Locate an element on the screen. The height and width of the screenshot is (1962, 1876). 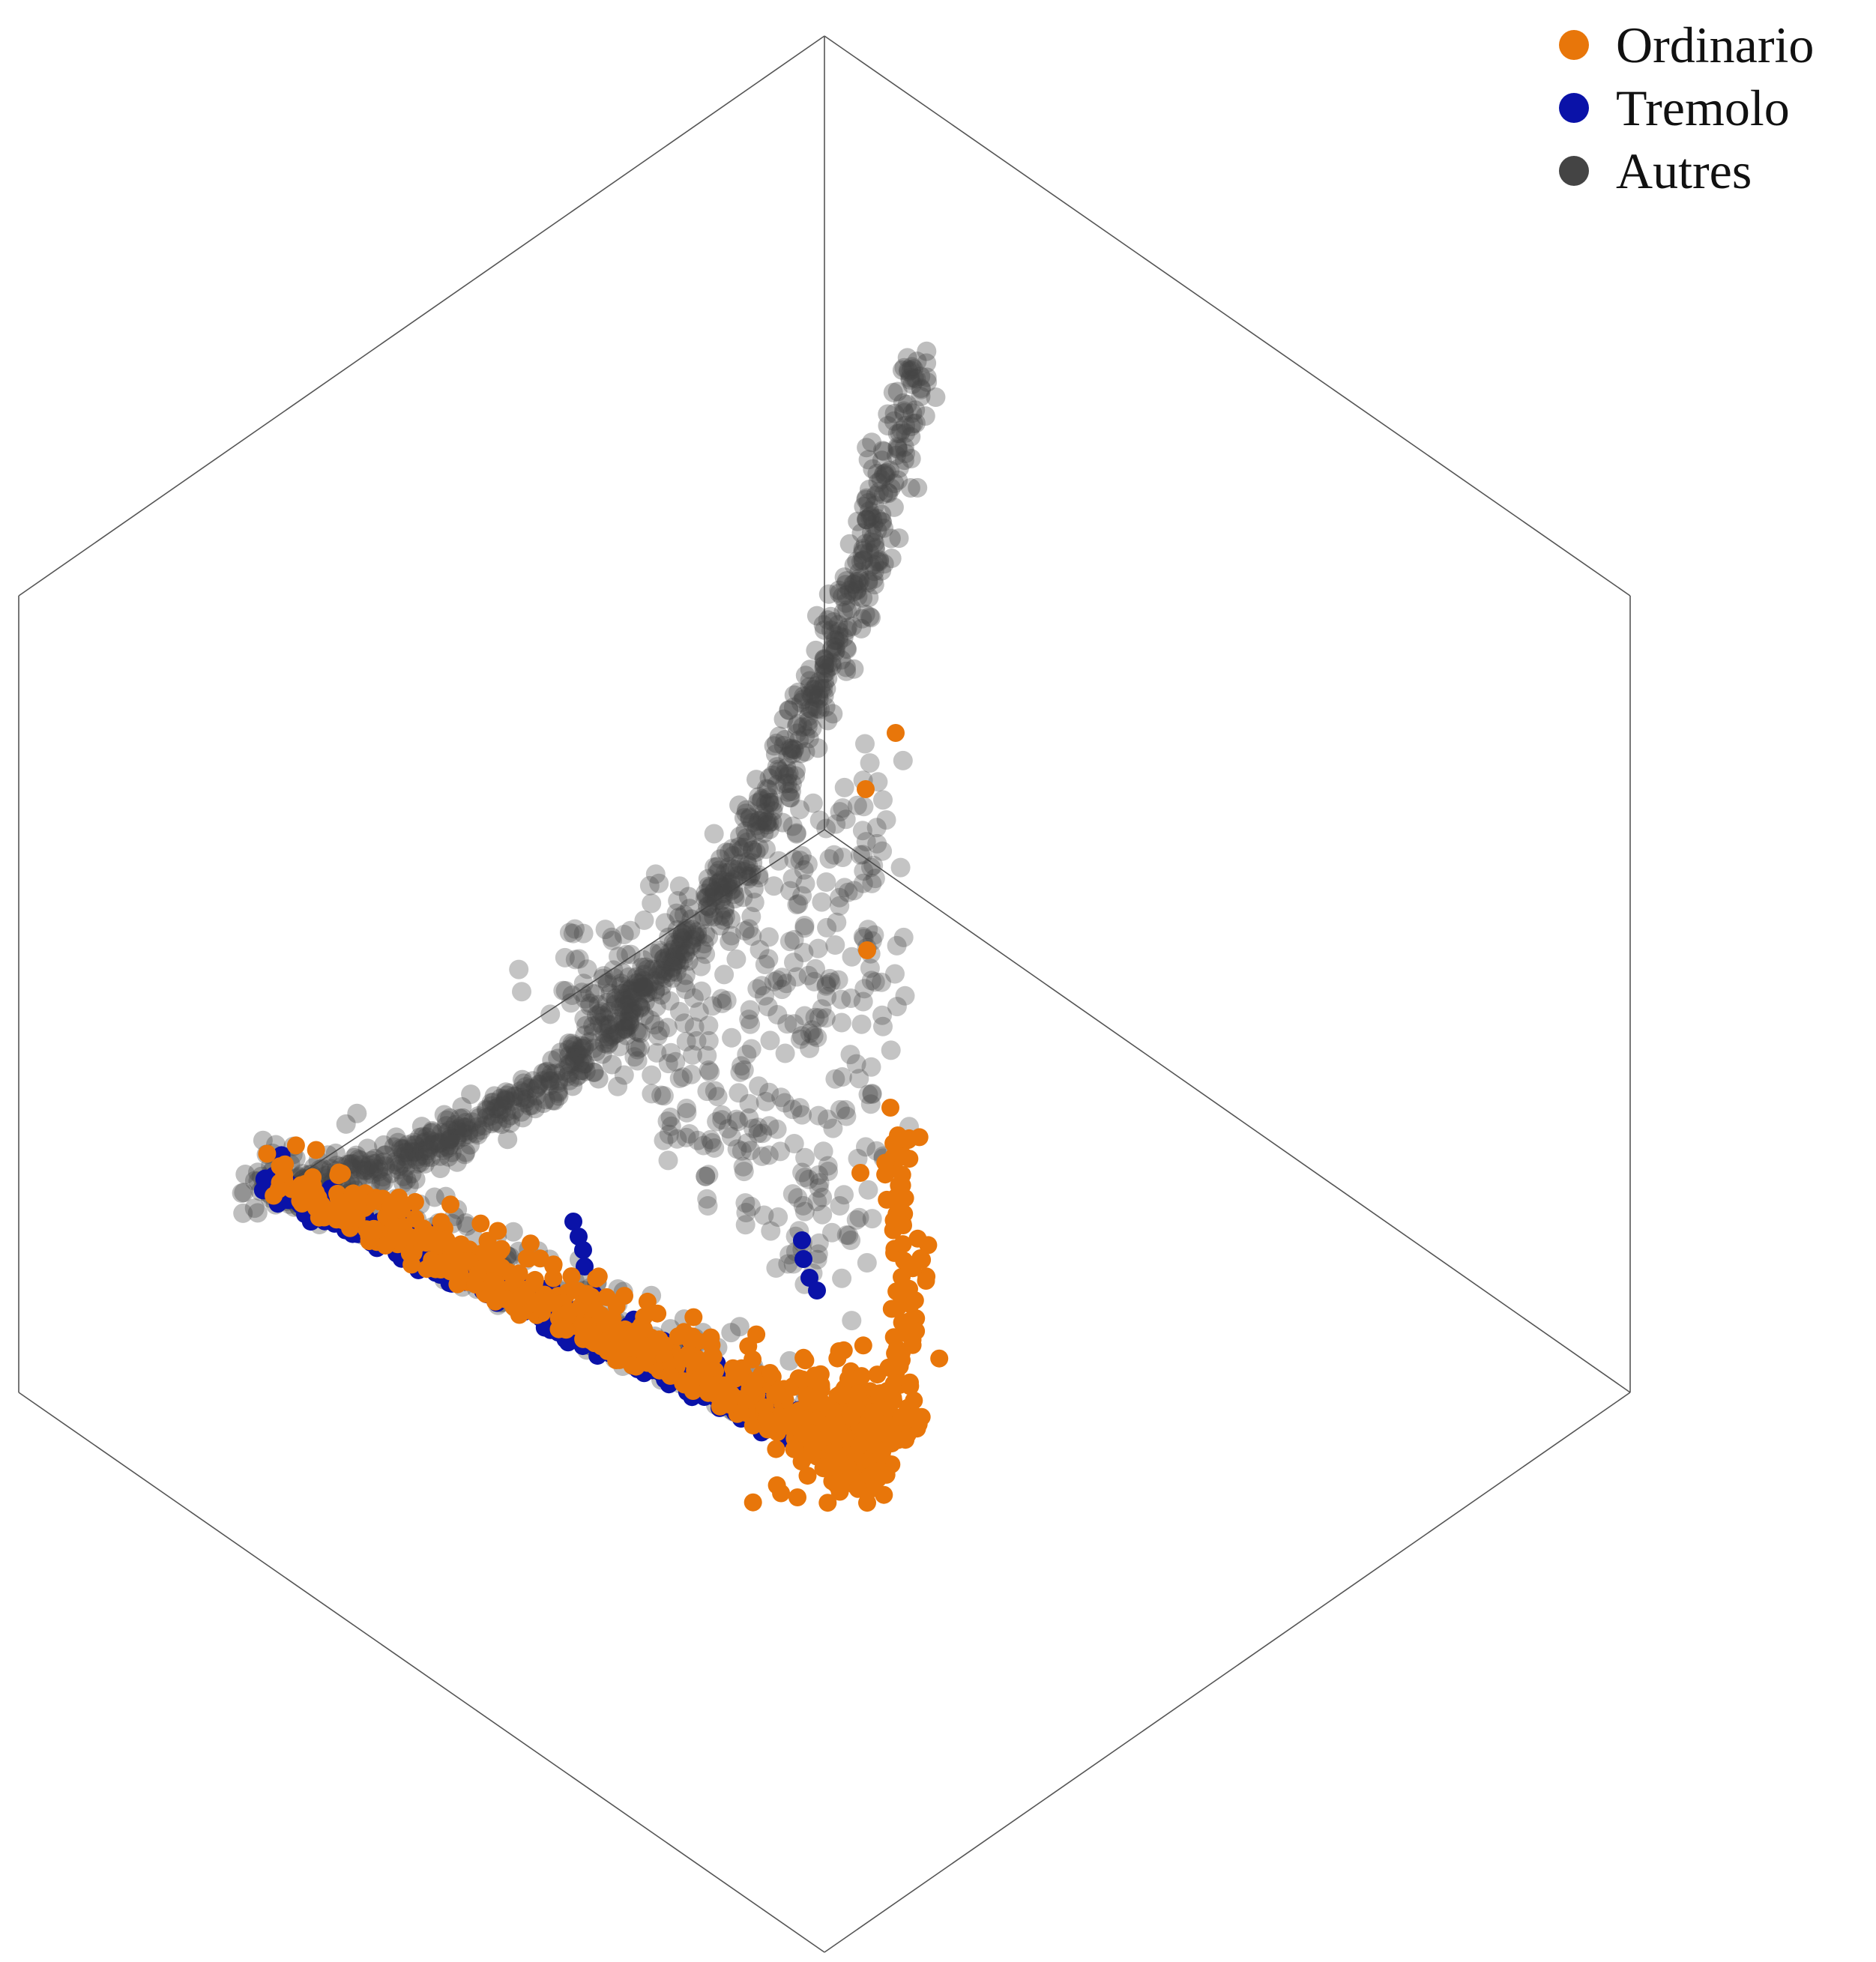
legend-item-ordinario: Ordinario is located at coordinates (1687, 44).